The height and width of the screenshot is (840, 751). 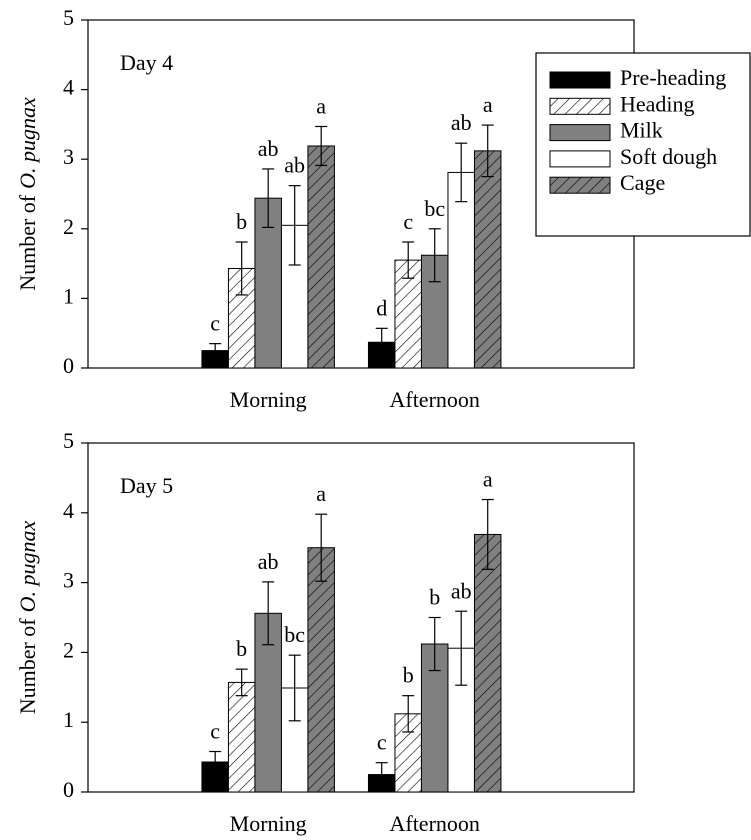 What do you see at coordinates (146, 485) in the screenshot?
I see `annotation: Day 5` at bounding box center [146, 485].